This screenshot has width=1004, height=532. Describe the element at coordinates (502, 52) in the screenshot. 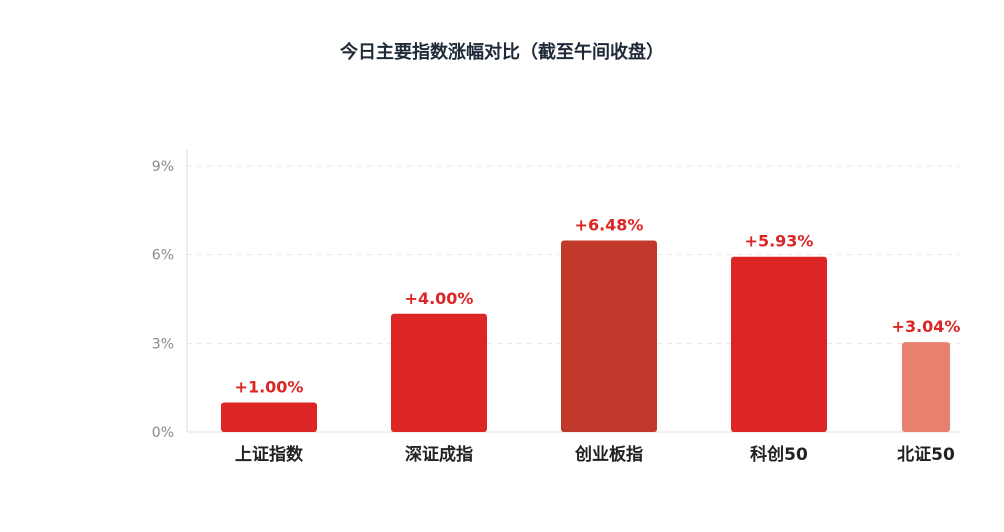

I see `chart-title: 今日主要指数涨幅对比（截至午间收盘）` at that location.